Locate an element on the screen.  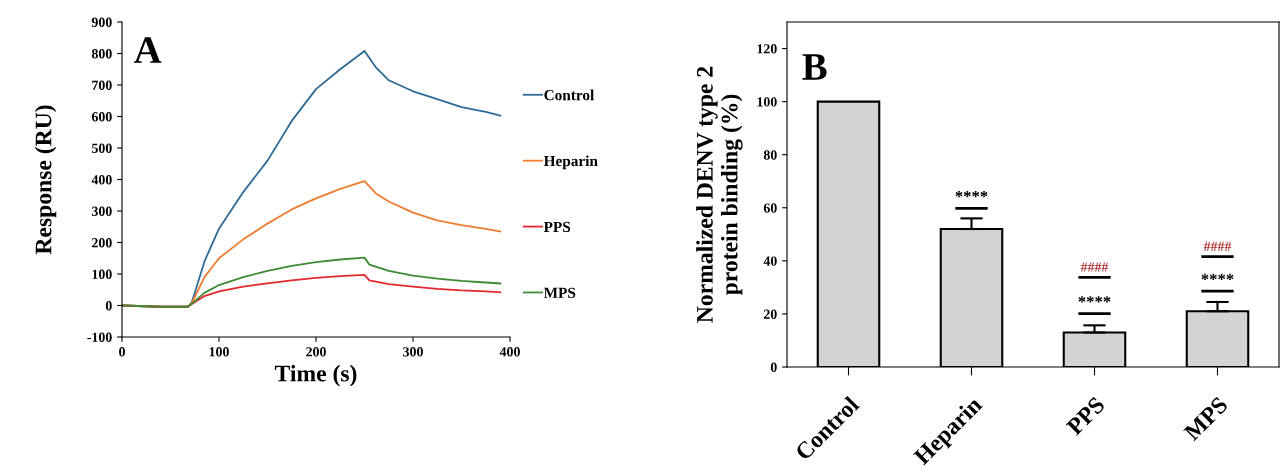
y-tick-label: 600 is located at coordinates (101, 117).